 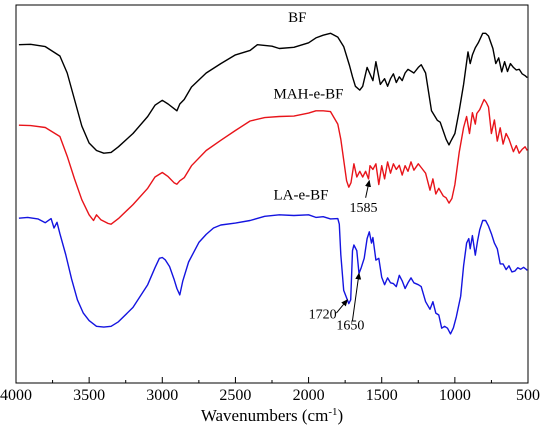 What do you see at coordinates (455, 395) in the screenshot?
I see `x-tick-label-1000: 1000` at bounding box center [455, 395].